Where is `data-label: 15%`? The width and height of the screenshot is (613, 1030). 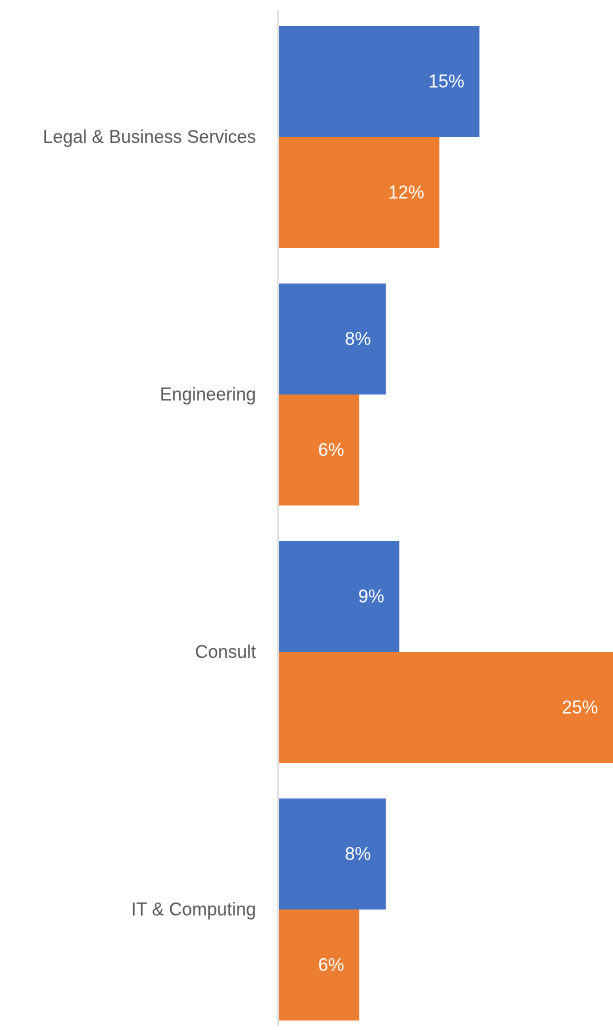 data-label: 15% is located at coordinates (446, 82).